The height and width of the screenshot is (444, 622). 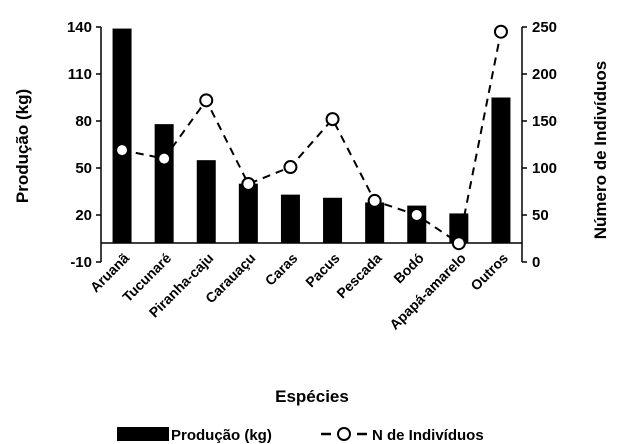 What do you see at coordinates (544, 74) in the screenshot?
I see `y2-tick-label-5: 200` at bounding box center [544, 74].